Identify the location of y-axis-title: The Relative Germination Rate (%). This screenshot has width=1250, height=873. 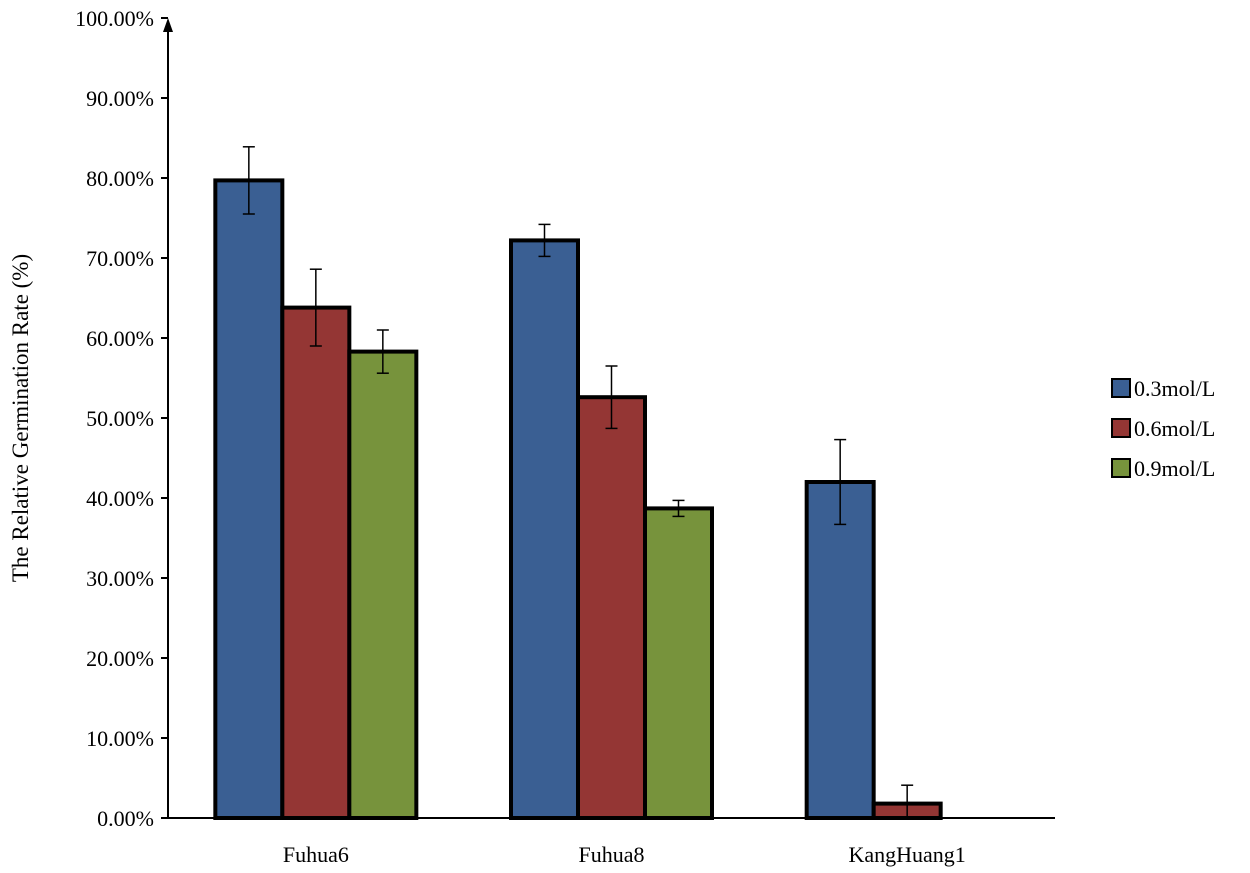
(20, 418).